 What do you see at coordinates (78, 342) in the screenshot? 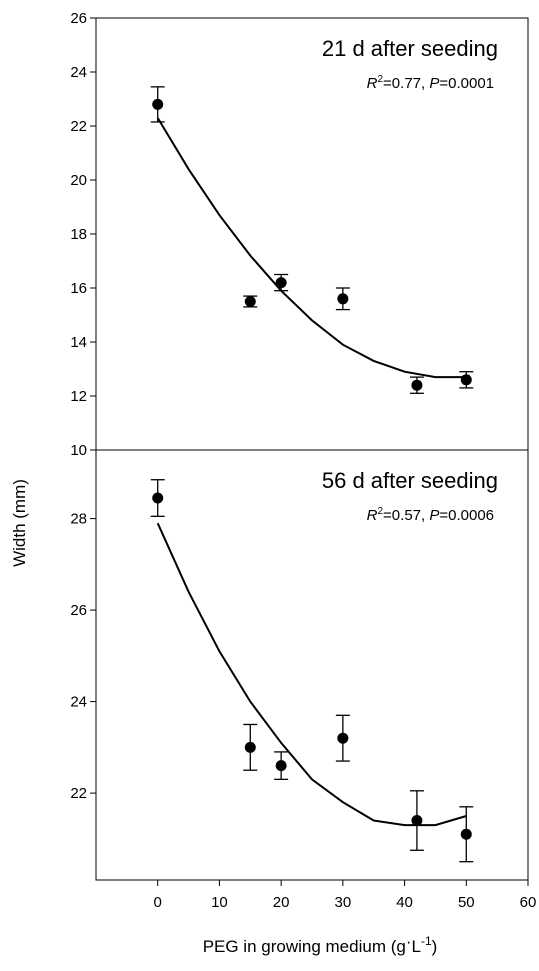
I see `y-tick-label: 14` at bounding box center [78, 342].